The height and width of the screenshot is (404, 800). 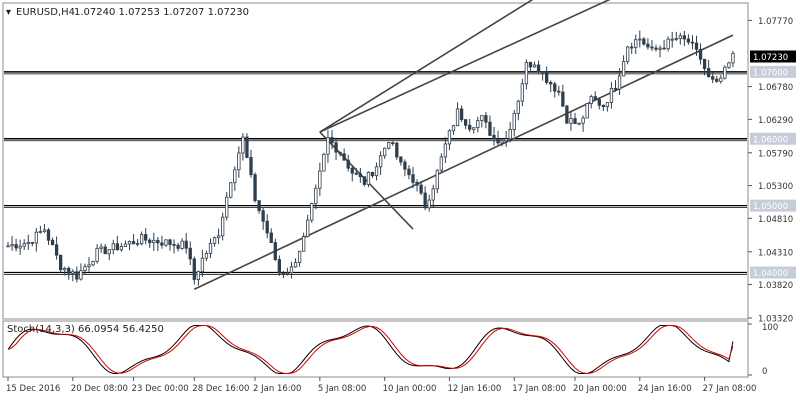 What do you see at coordinates (775, 253) in the screenshot?
I see `y-tick-label: 1.04310` at bounding box center [775, 253].